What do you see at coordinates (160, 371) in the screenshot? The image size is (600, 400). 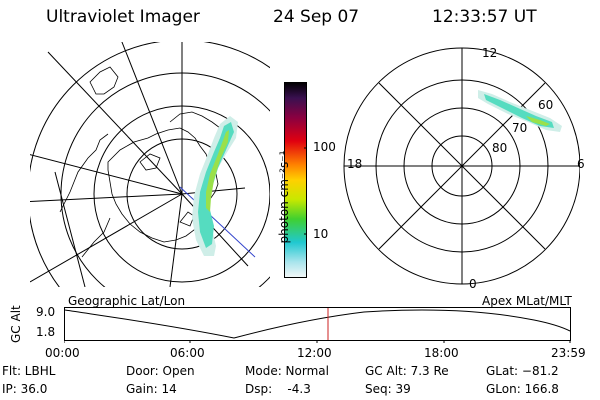 I see `door-status: Door: Open` at bounding box center [160, 371].